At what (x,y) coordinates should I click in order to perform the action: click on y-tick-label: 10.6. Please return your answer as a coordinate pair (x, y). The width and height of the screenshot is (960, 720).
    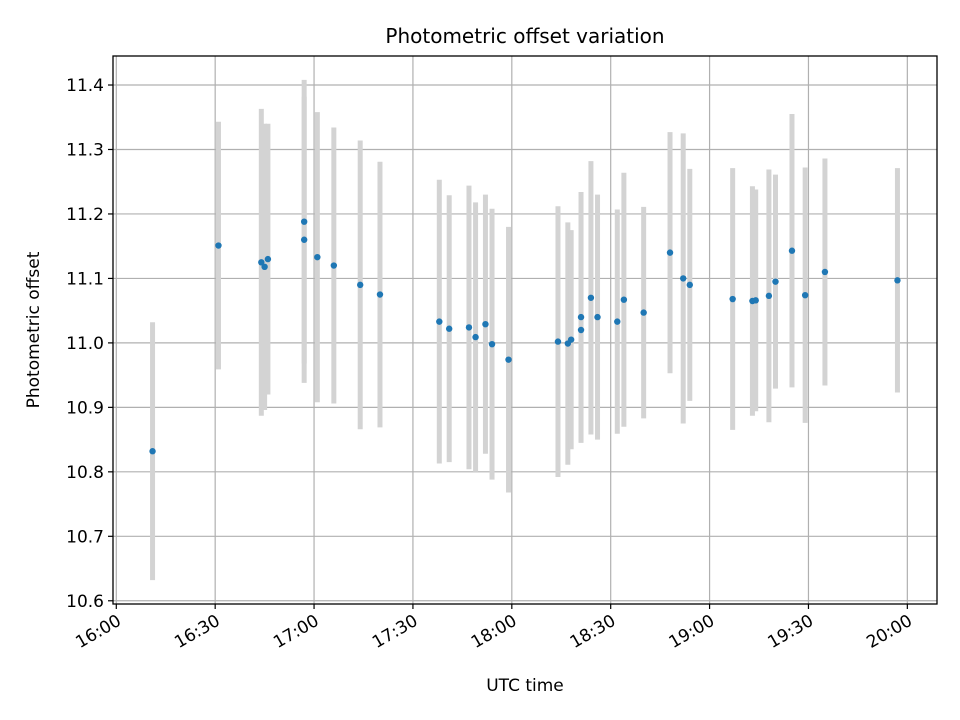
    Looking at the image, I should click on (85, 602).